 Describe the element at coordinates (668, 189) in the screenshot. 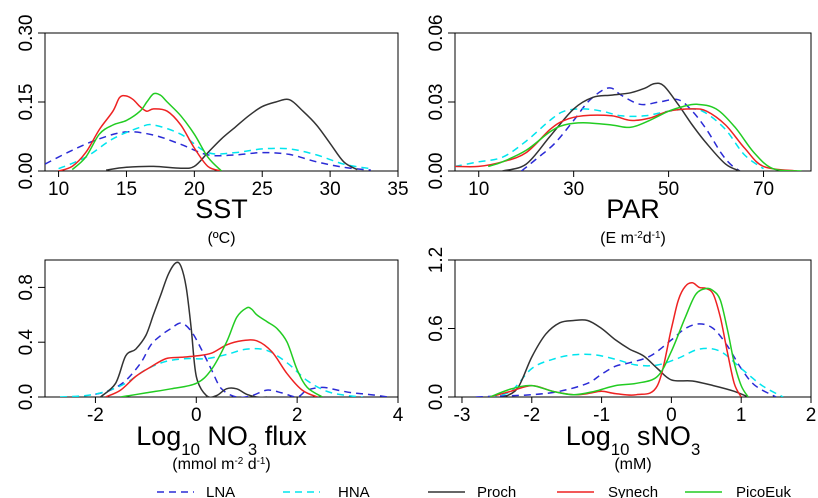

I see `x-tick-label: 50` at that location.